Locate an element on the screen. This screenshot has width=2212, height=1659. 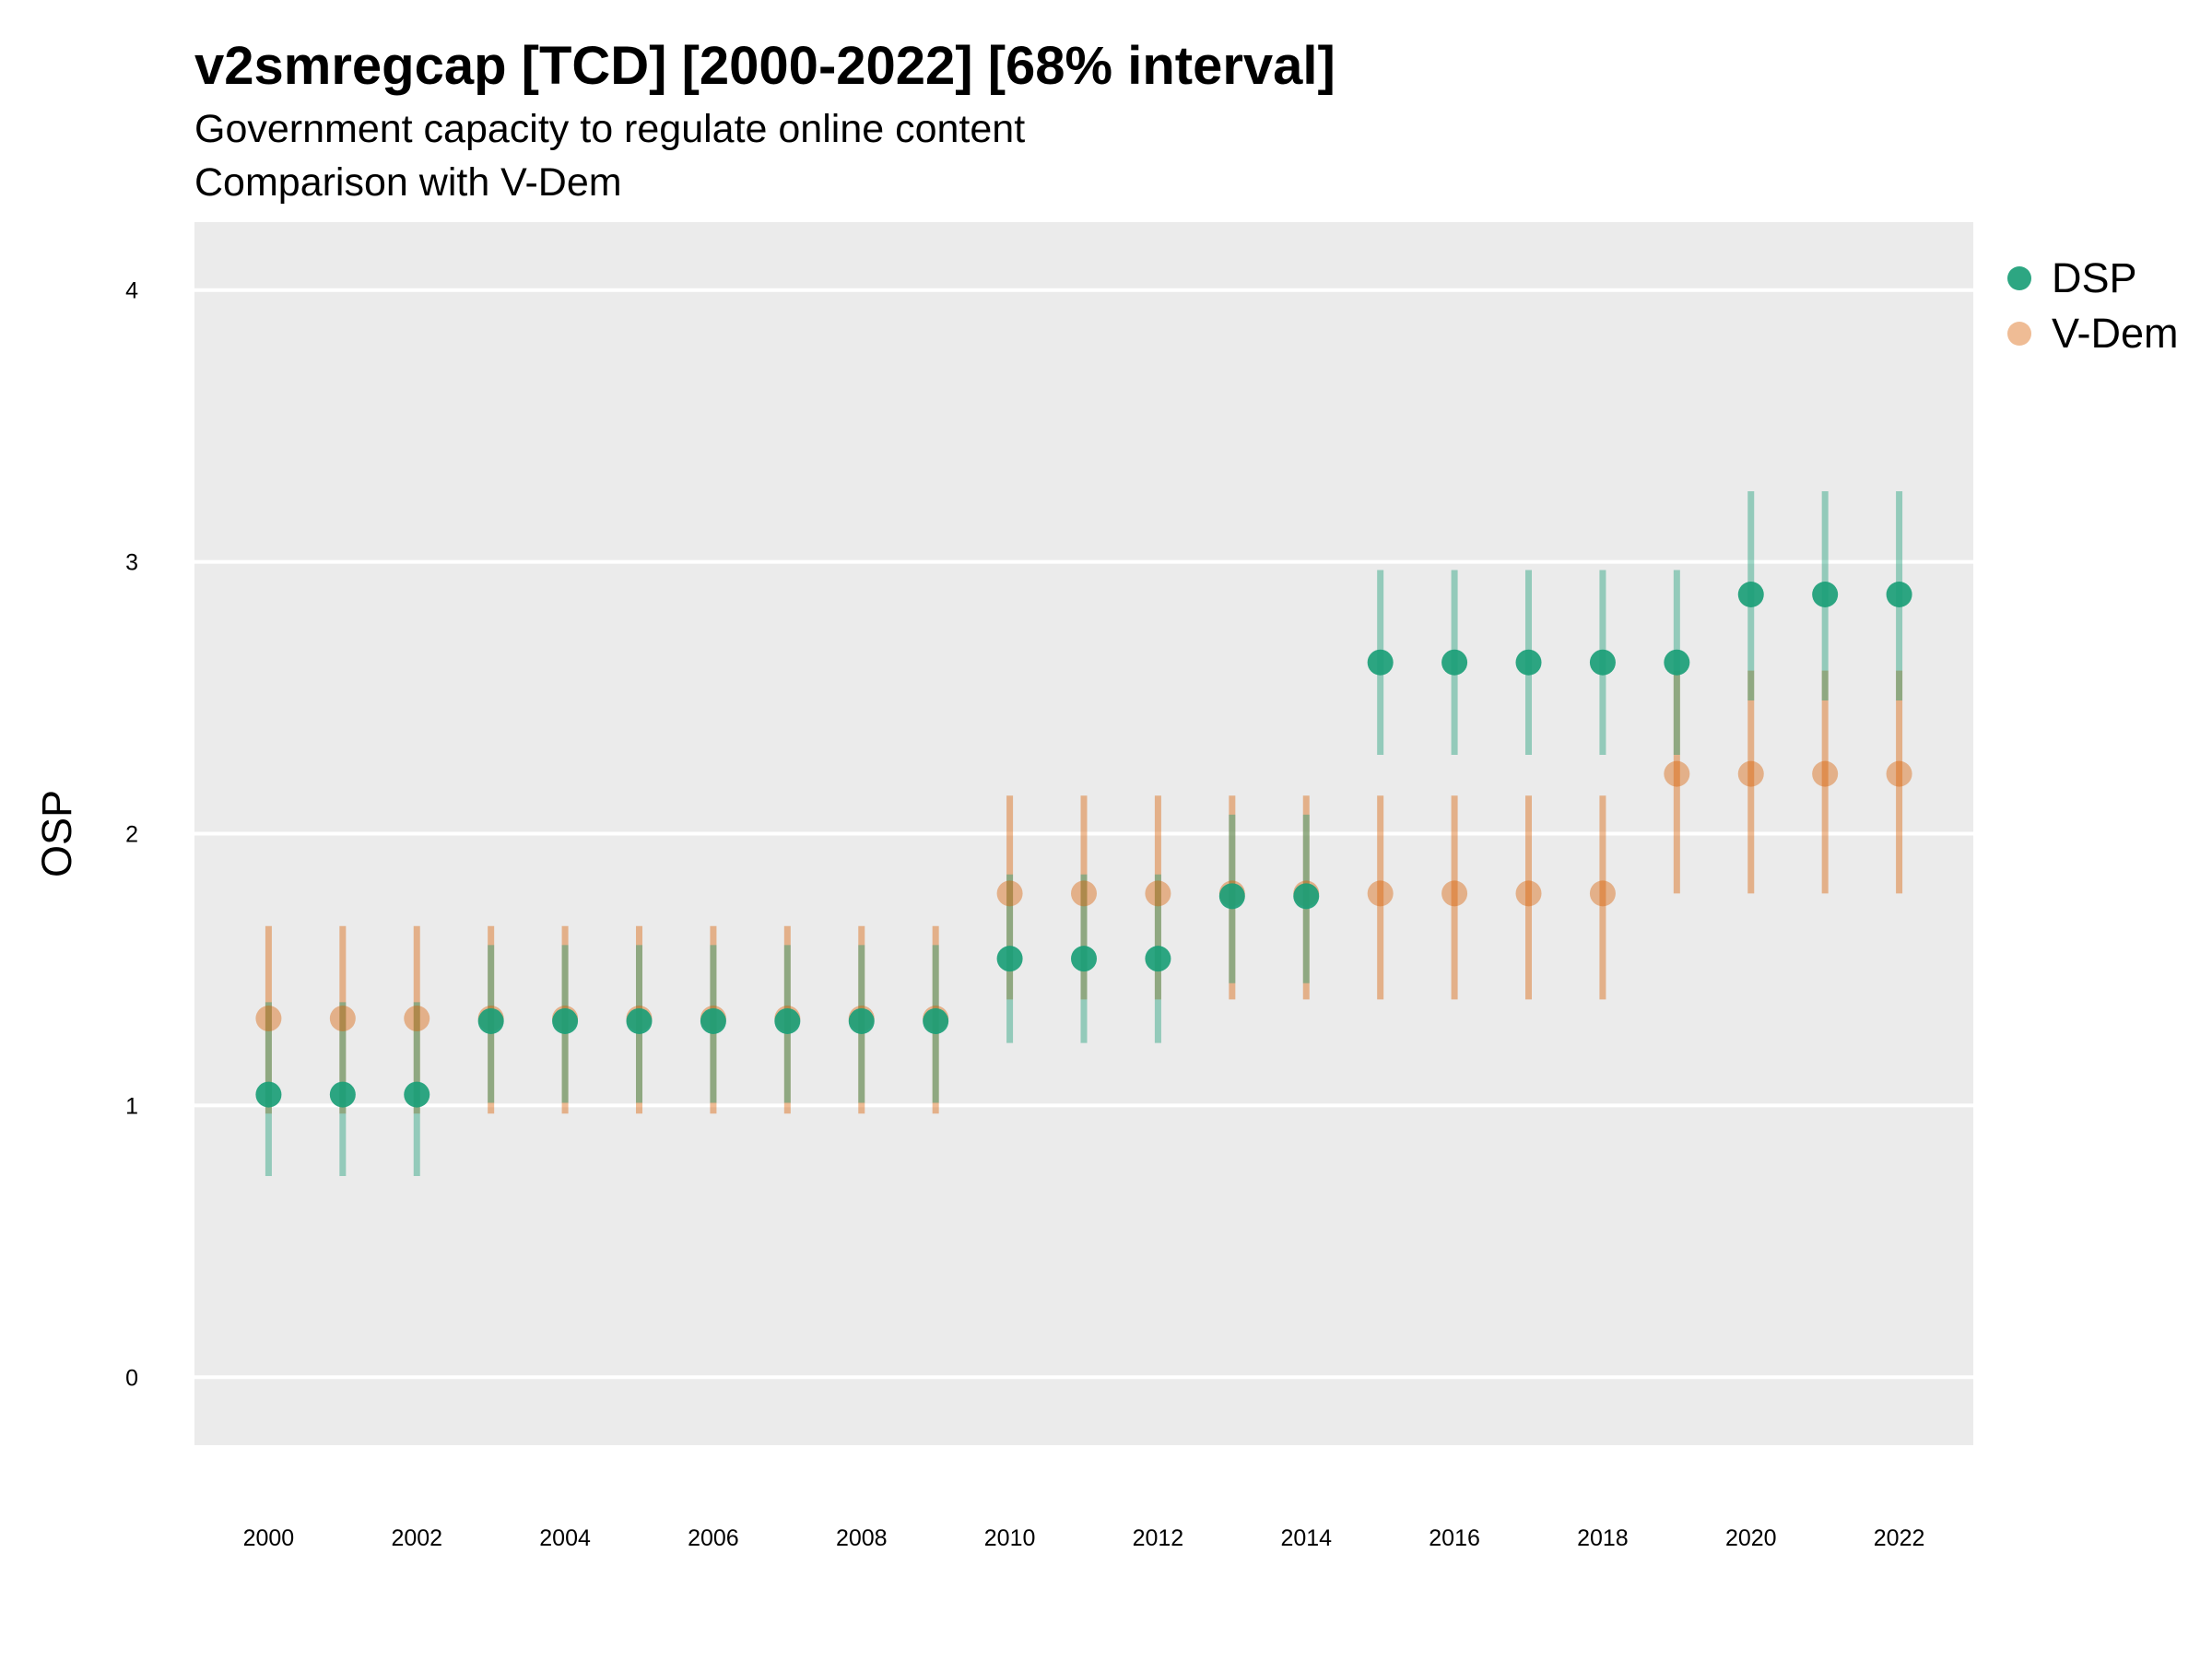
point-vdem-2017 is located at coordinates (1528, 893).